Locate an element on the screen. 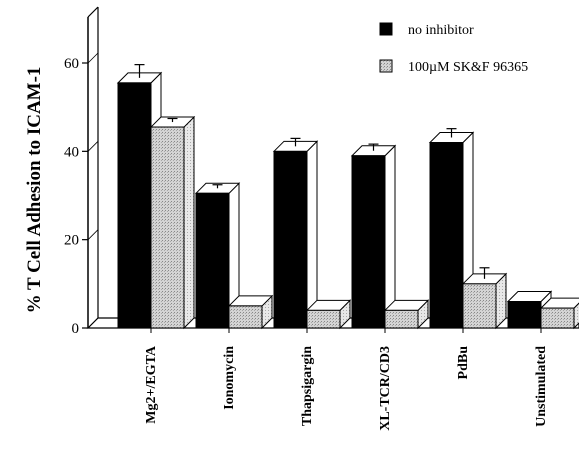  category-label-5: Unstimulated is located at coordinates (541, 386).